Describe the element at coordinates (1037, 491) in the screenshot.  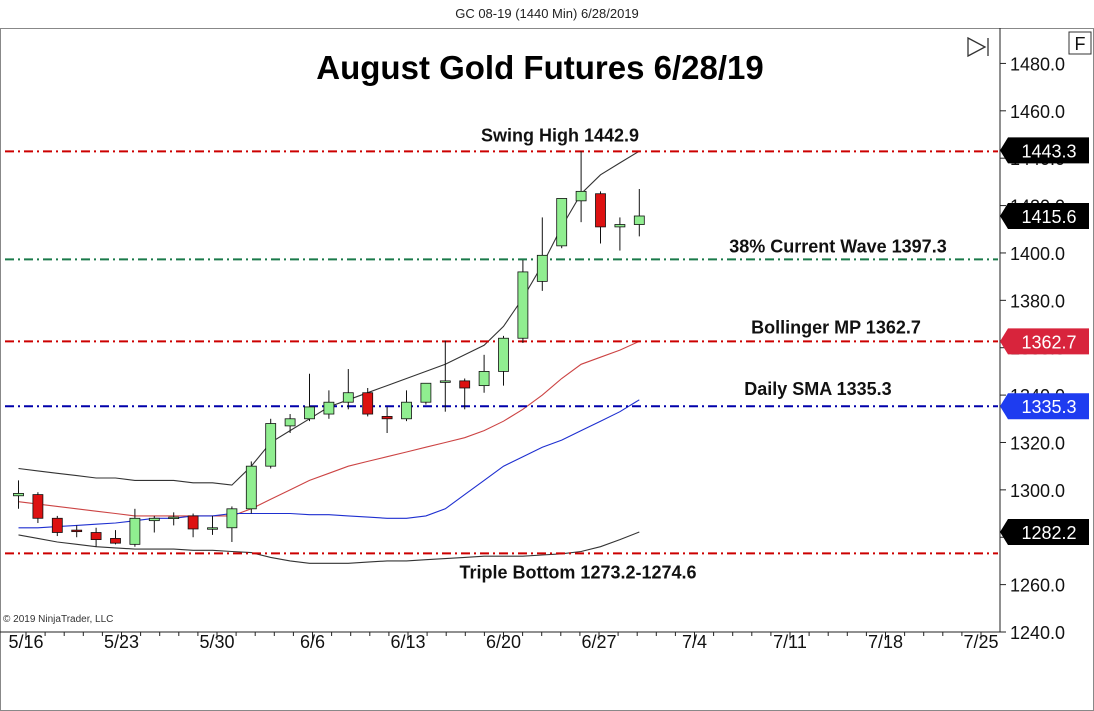
I see `price-tick-label: 1300.0` at that location.